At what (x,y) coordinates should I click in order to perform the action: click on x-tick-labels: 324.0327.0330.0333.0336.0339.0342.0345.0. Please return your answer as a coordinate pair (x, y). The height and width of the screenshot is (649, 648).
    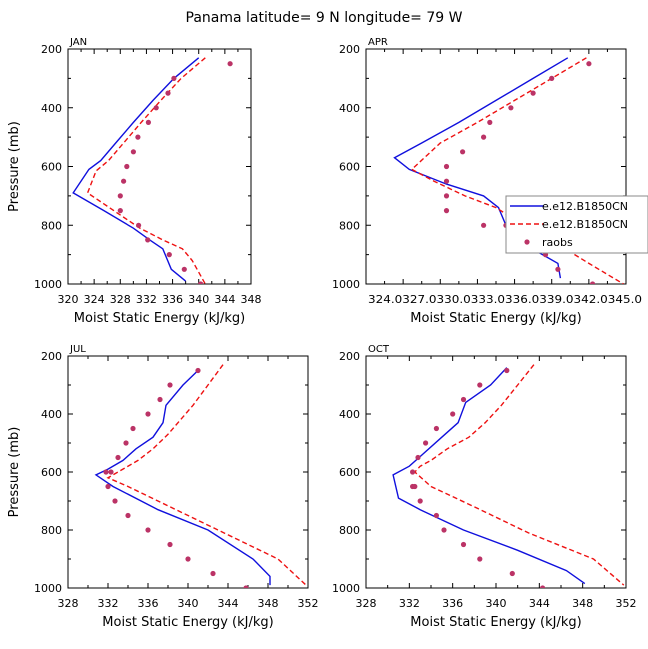
    Looking at the image, I should click on (505, 299).